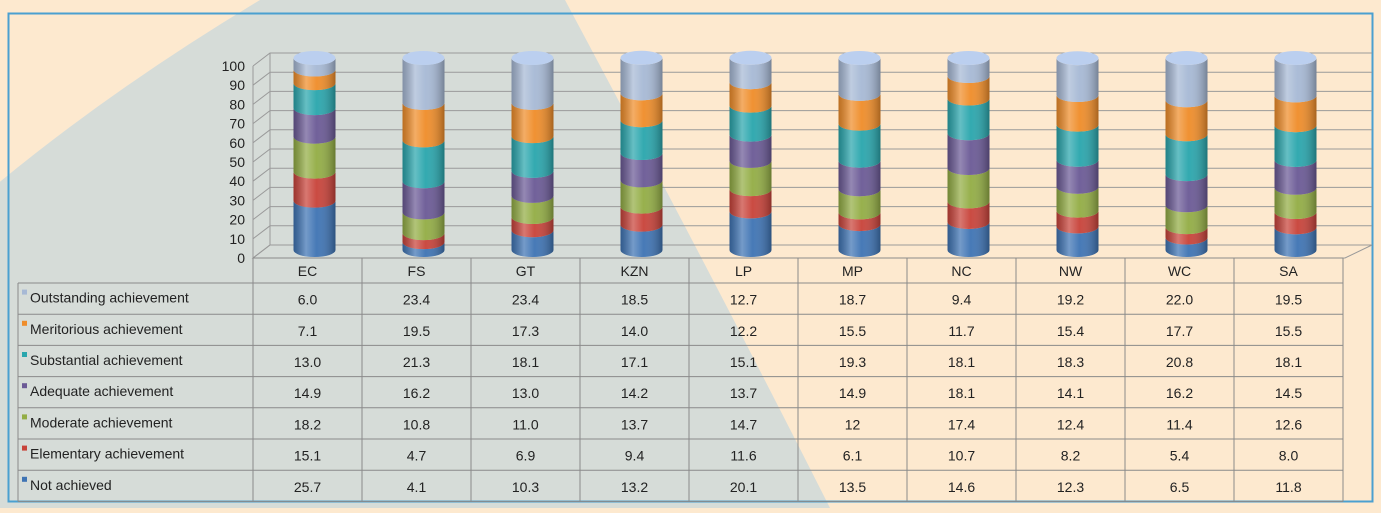  What do you see at coordinates (634, 393) in the screenshot?
I see `data-label: 14.2` at bounding box center [634, 393].